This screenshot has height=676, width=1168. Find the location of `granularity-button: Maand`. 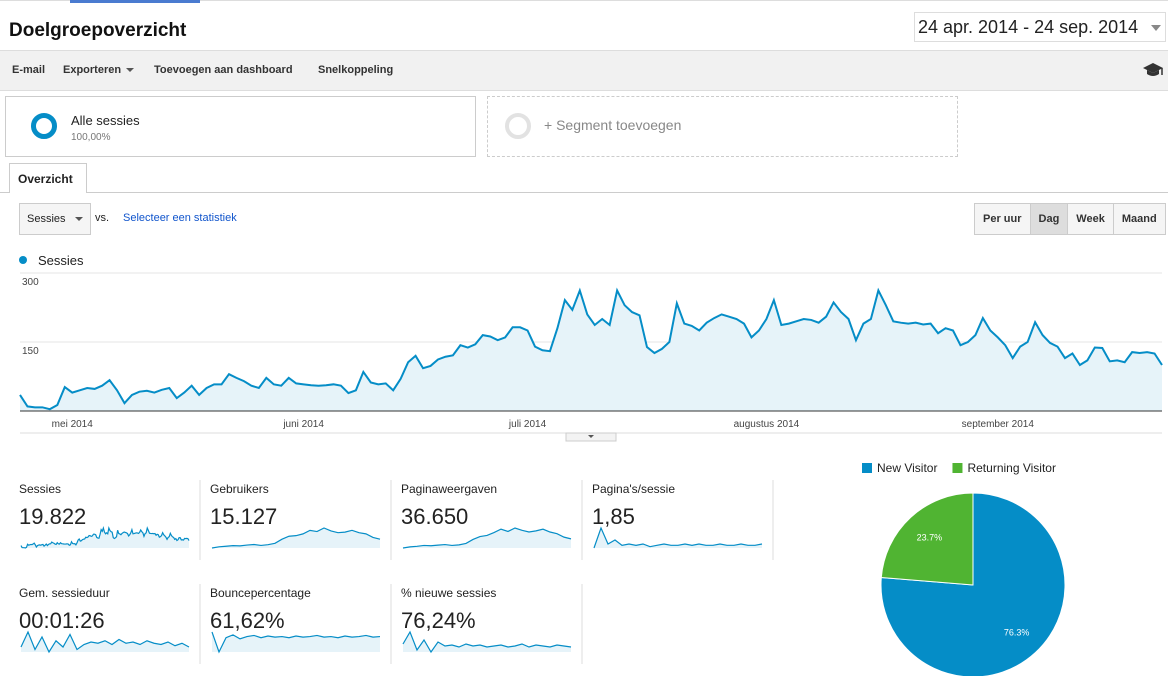

granularity-button: Maand is located at coordinates (1138, 219).